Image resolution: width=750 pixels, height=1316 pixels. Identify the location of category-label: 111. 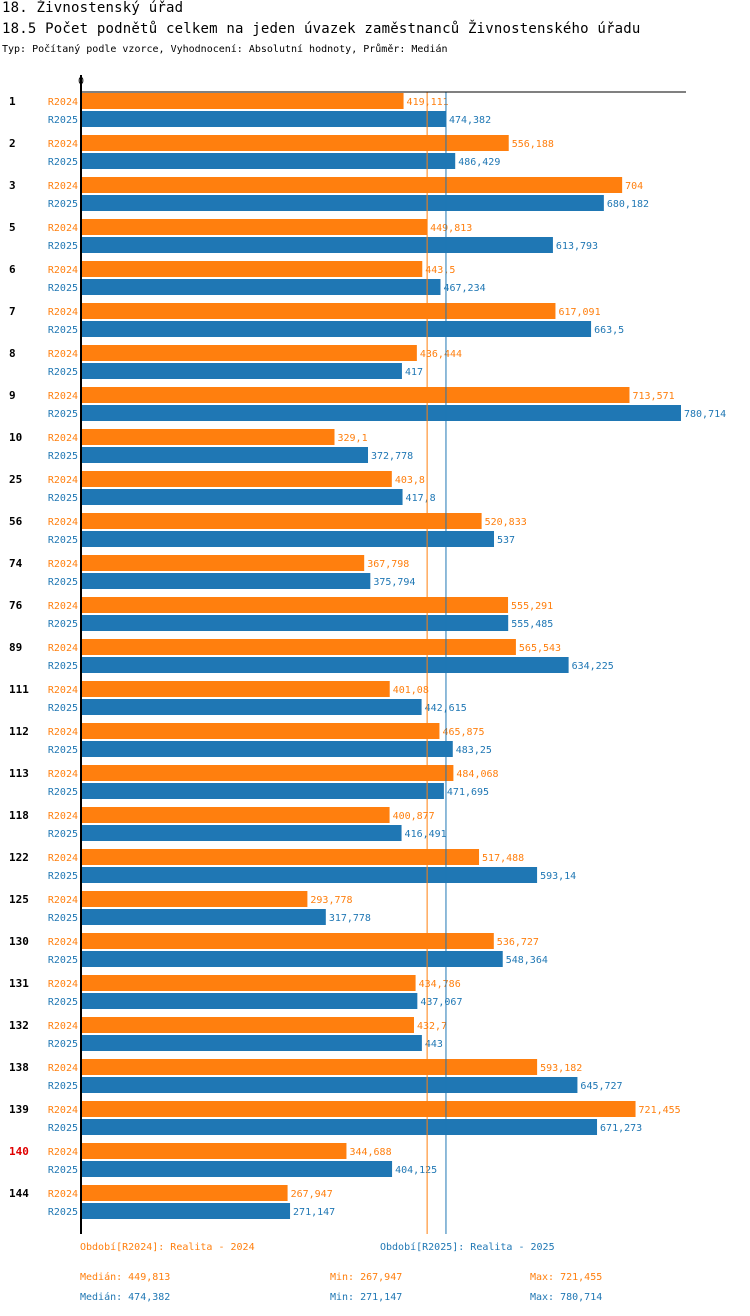
(19, 689).